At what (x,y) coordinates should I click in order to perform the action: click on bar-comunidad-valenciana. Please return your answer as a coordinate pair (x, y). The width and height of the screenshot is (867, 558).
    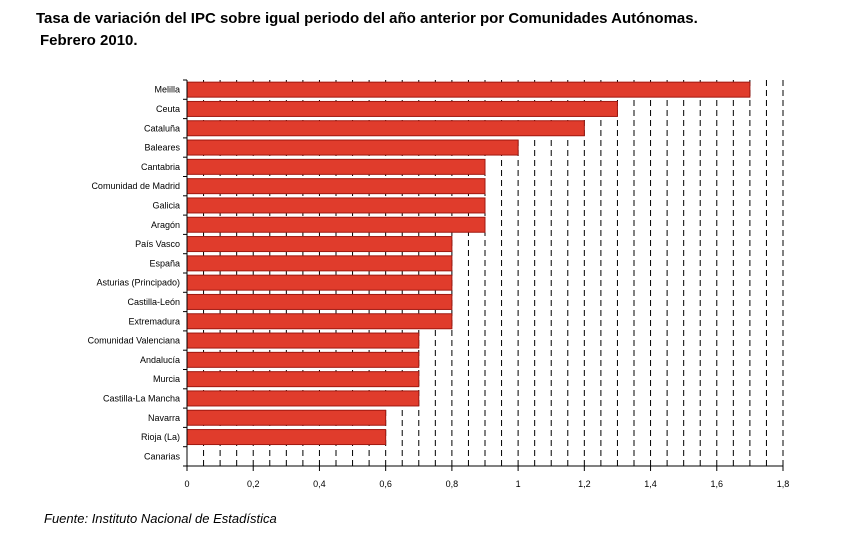
    Looking at the image, I should click on (303, 340).